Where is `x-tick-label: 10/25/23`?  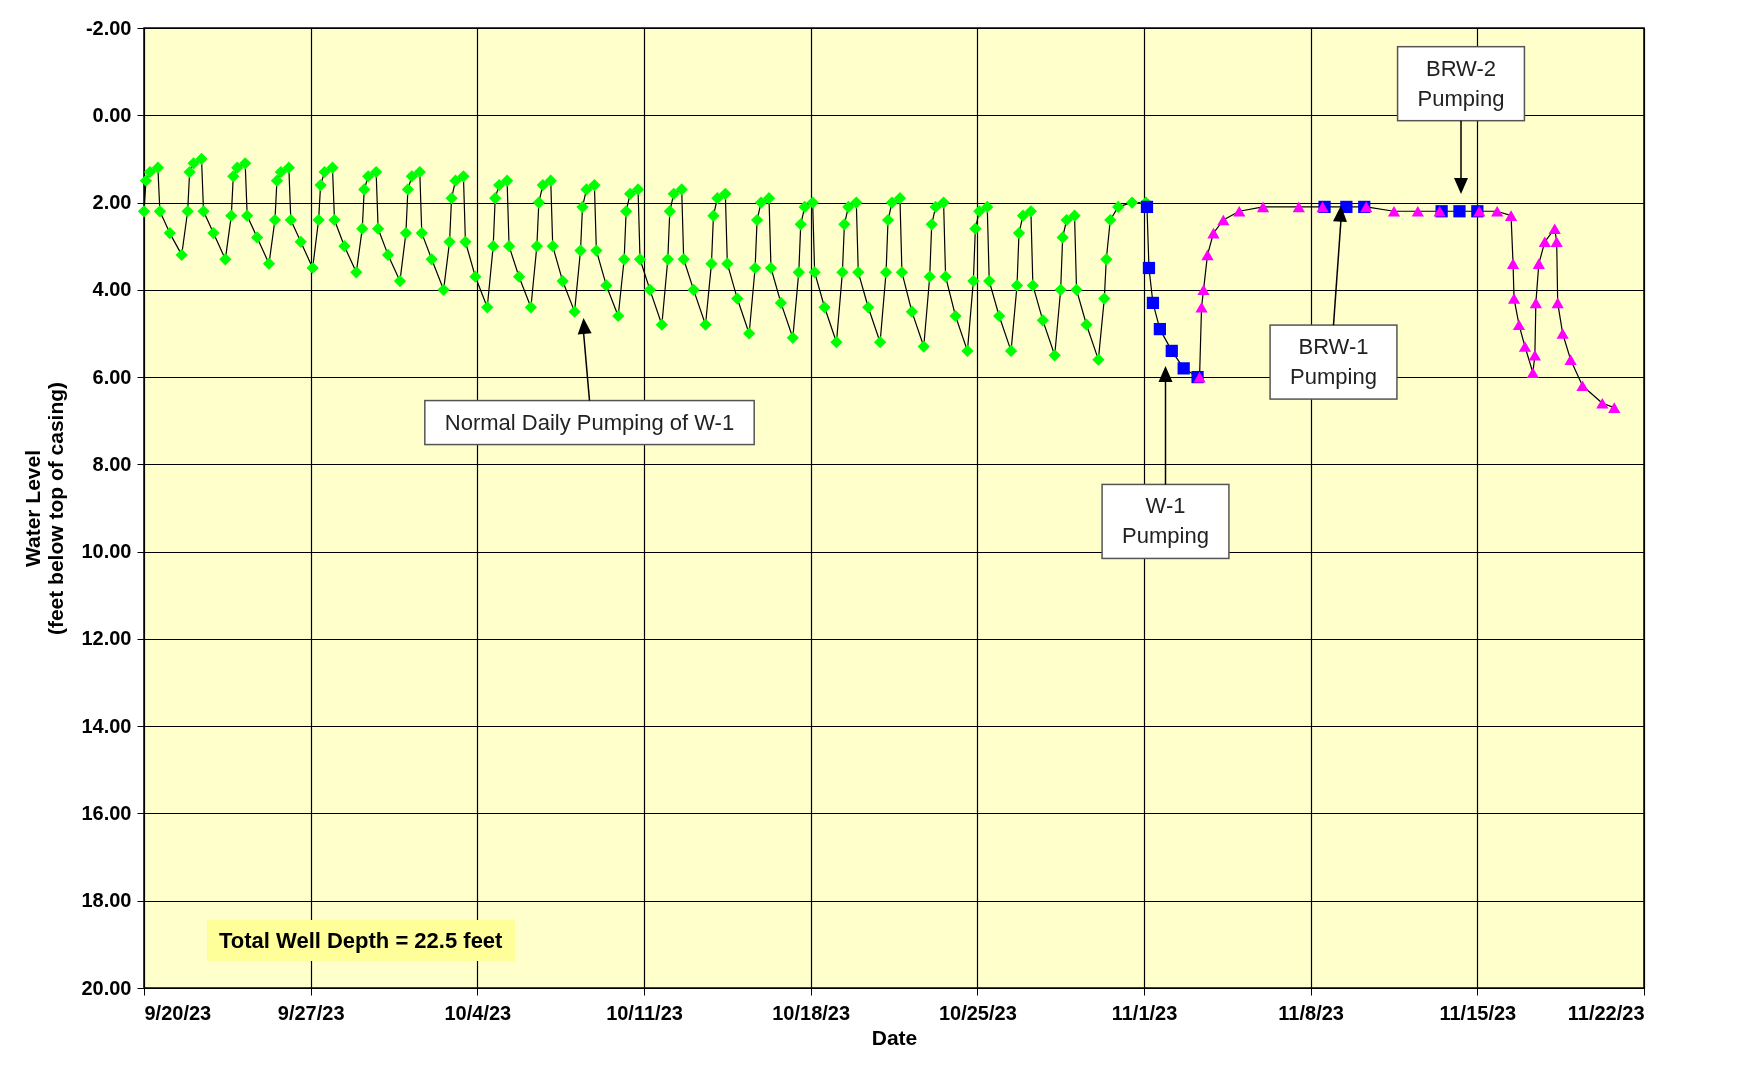 x-tick-label: 10/25/23 is located at coordinates (977, 1012).